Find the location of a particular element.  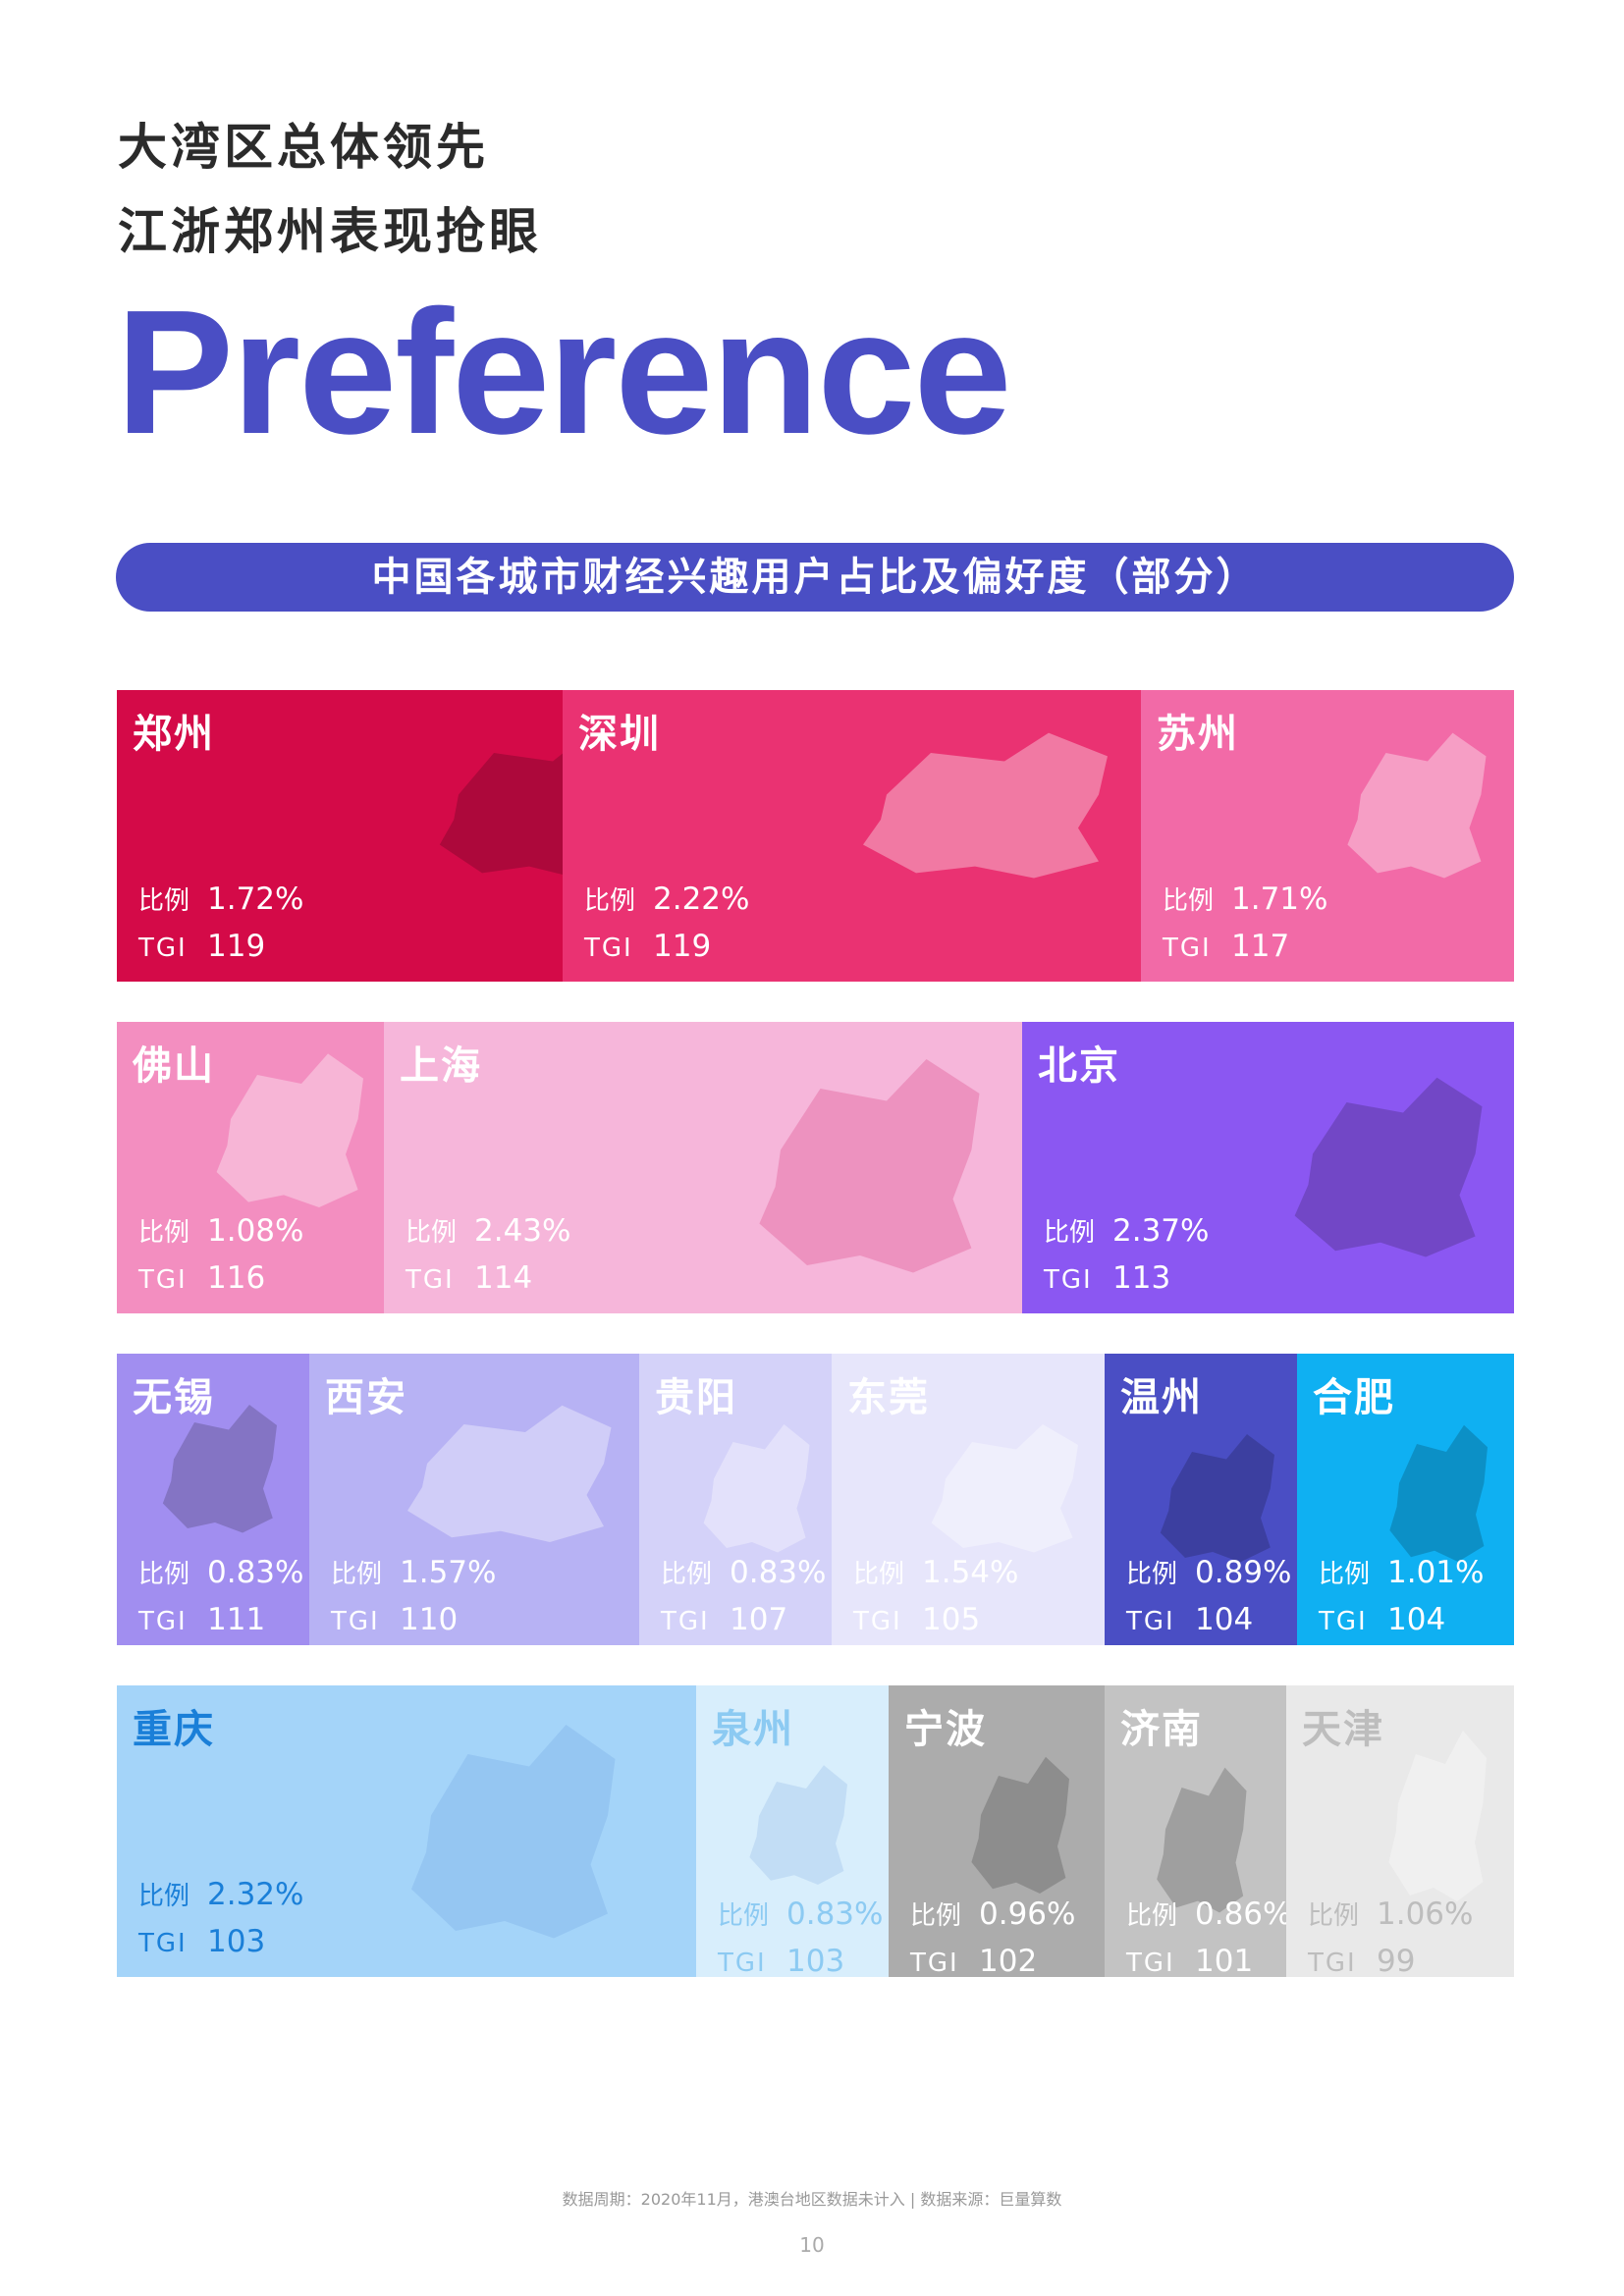

city-name: 西安 is located at coordinates (366, 1397).